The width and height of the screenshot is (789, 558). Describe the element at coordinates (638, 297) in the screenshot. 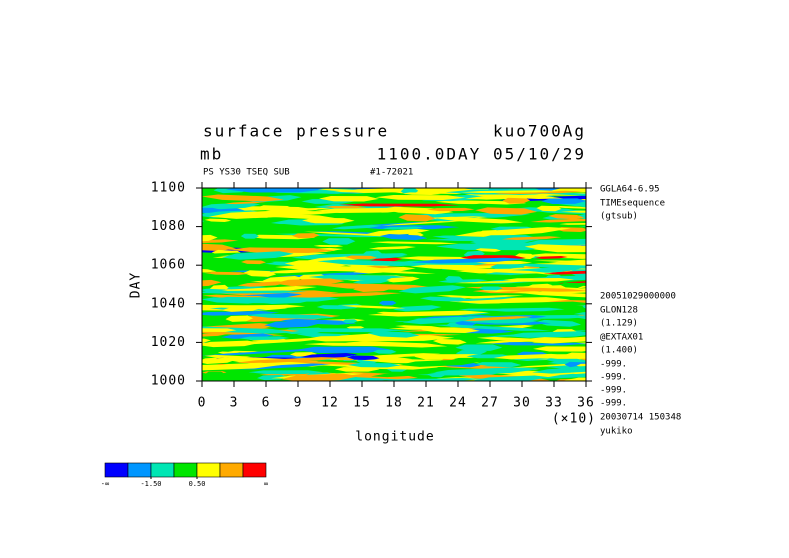

I see `side-note: 20051029000000` at that location.